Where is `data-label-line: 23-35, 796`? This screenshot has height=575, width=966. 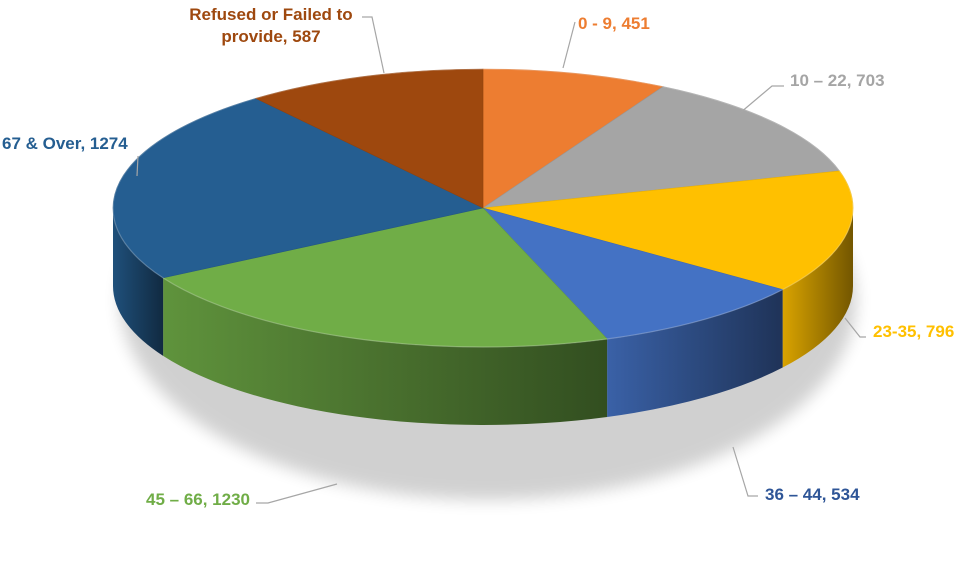
data-label-line: 23-35, 796 is located at coordinates (913, 331).